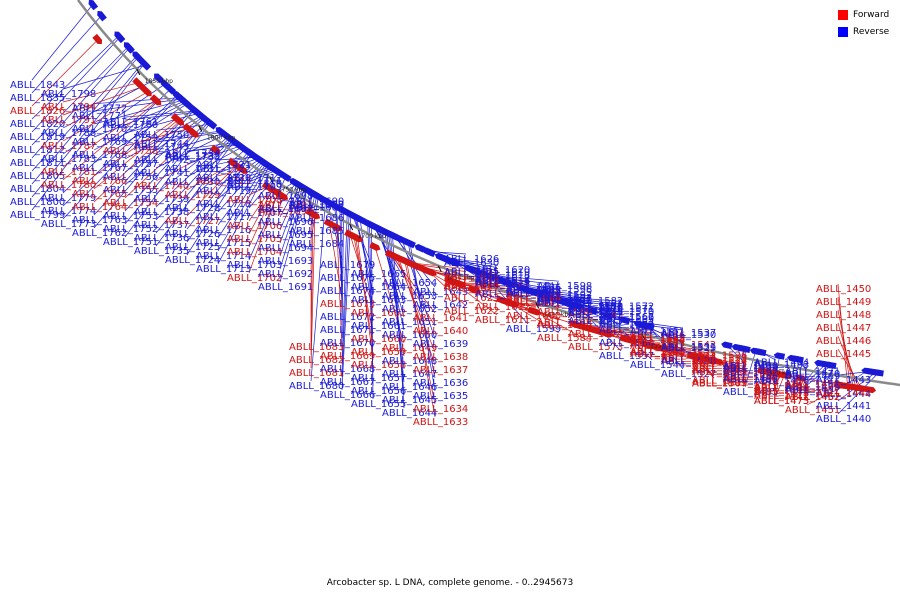  Describe the element at coordinates (471, 298) in the screenshot. I see `gene-label-forward: ABLL_1623` at that location.